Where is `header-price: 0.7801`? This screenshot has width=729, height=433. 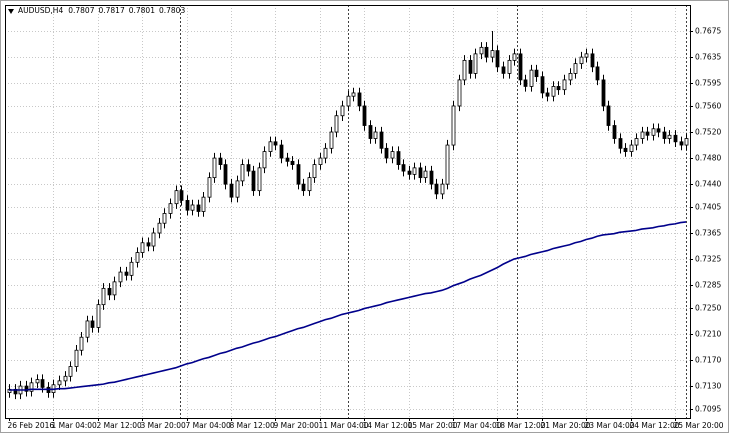 header-price: 0.7801 is located at coordinates (142, 10).